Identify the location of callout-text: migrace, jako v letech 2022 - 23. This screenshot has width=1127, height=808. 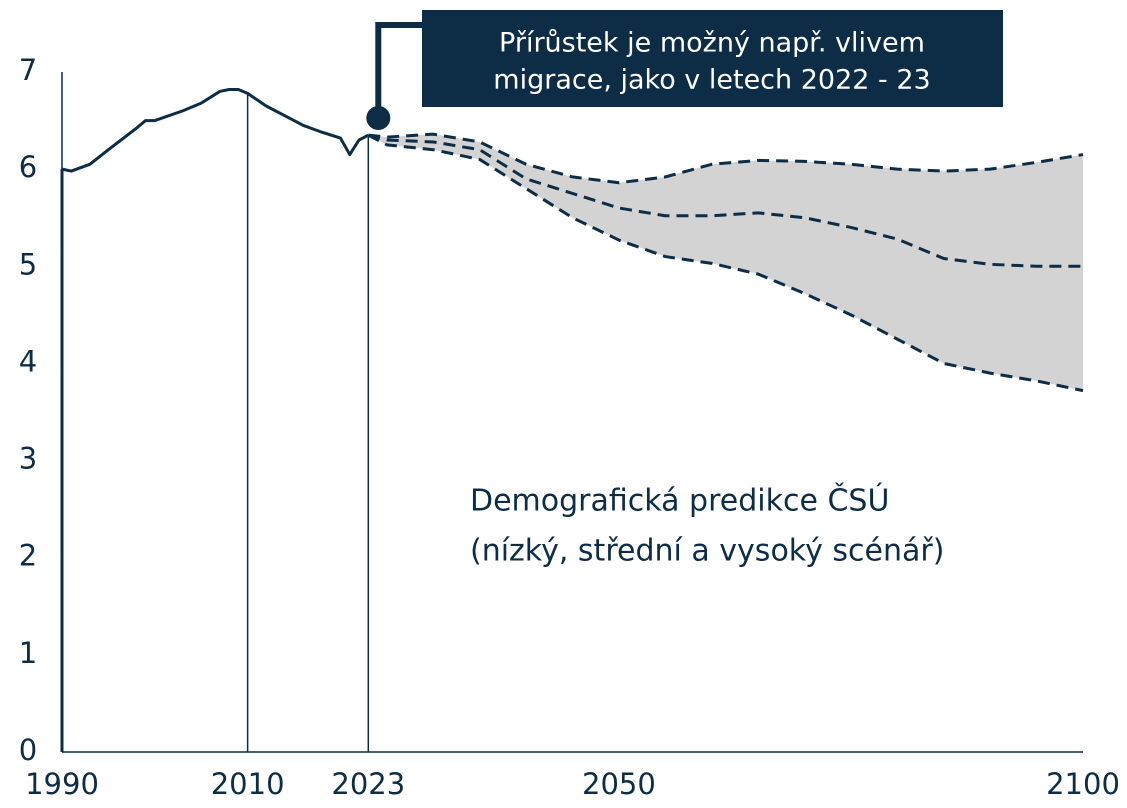
(711, 80).